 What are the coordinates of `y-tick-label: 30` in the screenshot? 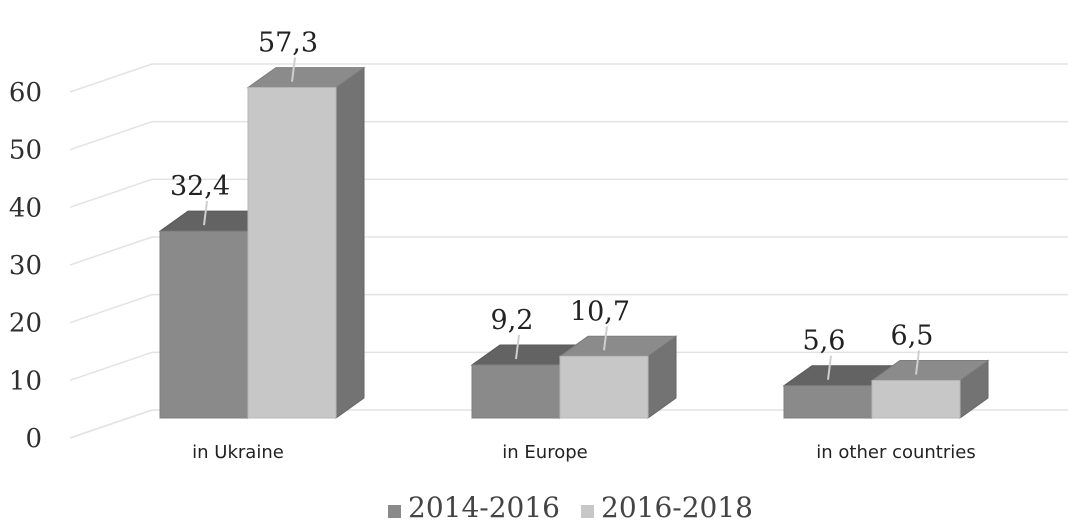 It's located at (25, 266).